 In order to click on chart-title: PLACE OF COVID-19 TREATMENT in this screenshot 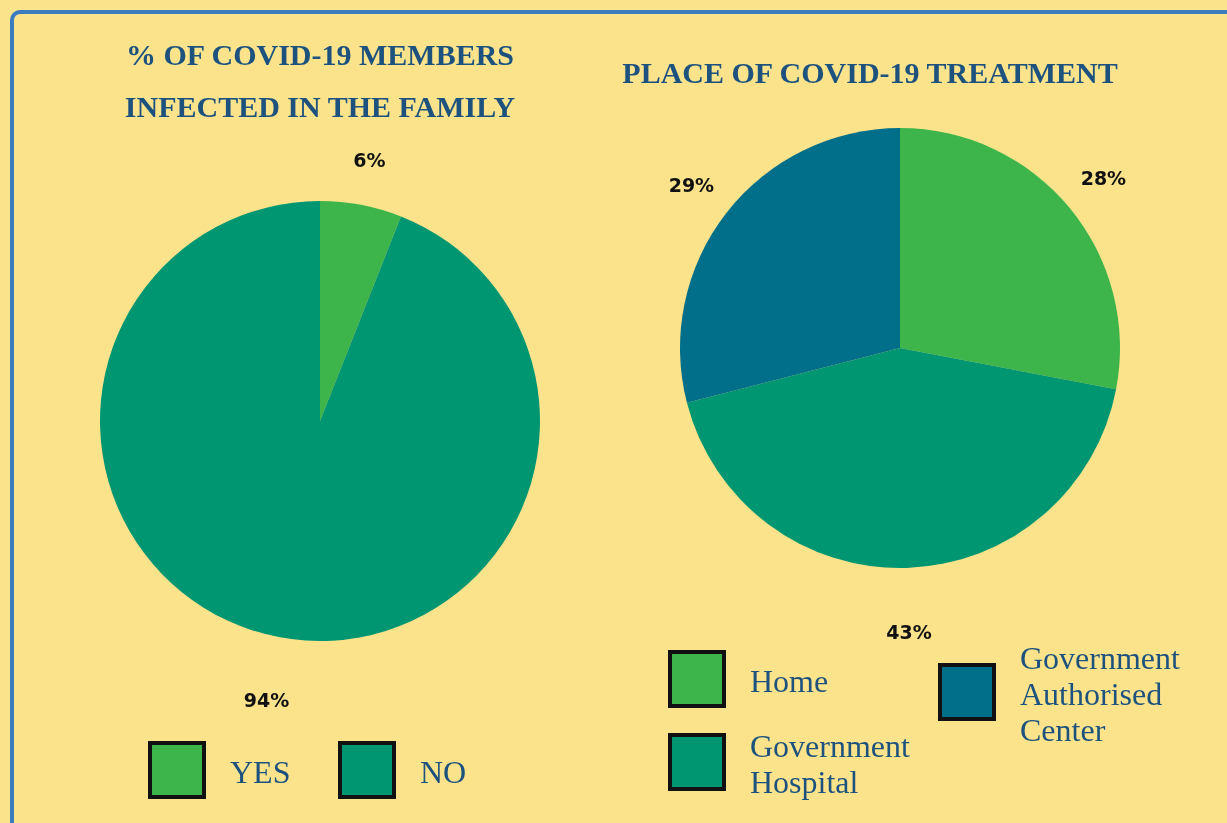, I will do `click(870, 72)`.